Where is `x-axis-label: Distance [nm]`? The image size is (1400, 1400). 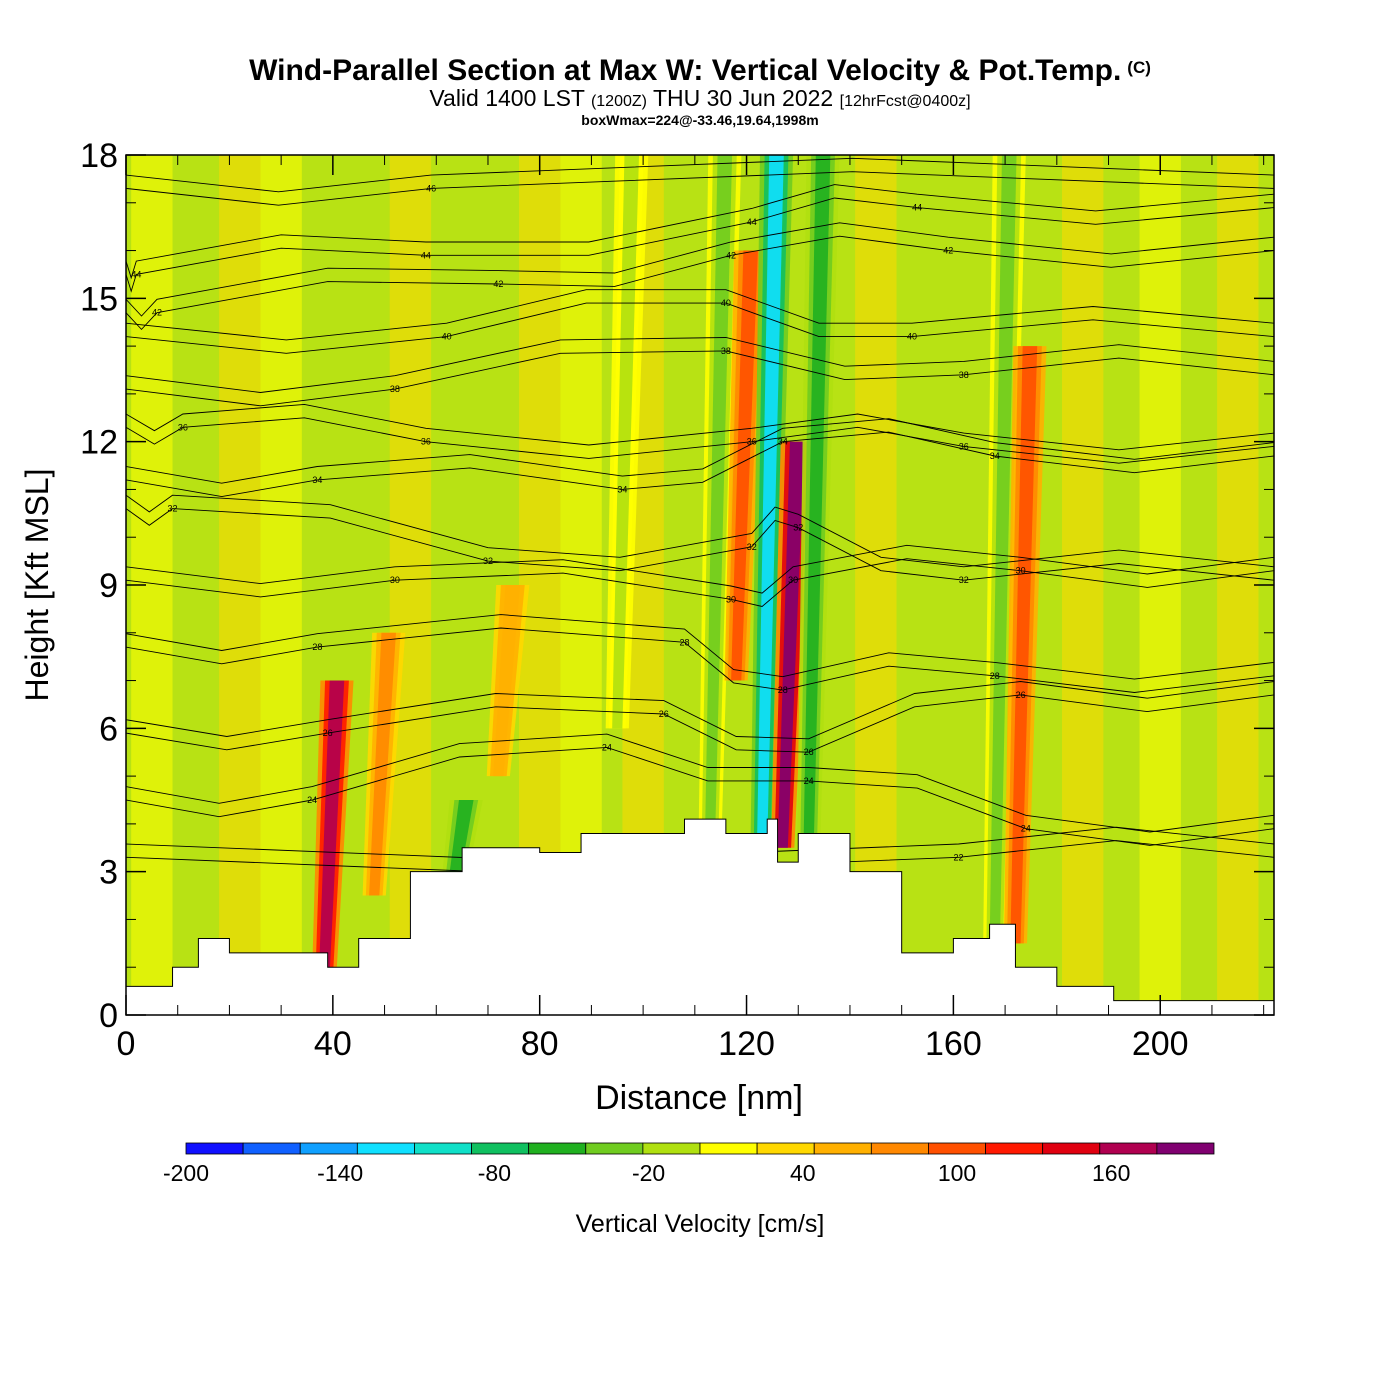 x-axis-label: Distance [nm] is located at coordinates (699, 1098).